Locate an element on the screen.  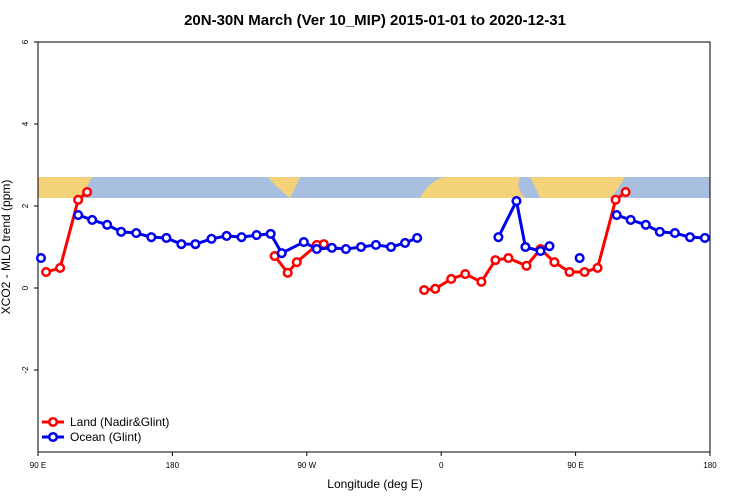
x-tick-label: 0 is located at coordinates (441, 465).